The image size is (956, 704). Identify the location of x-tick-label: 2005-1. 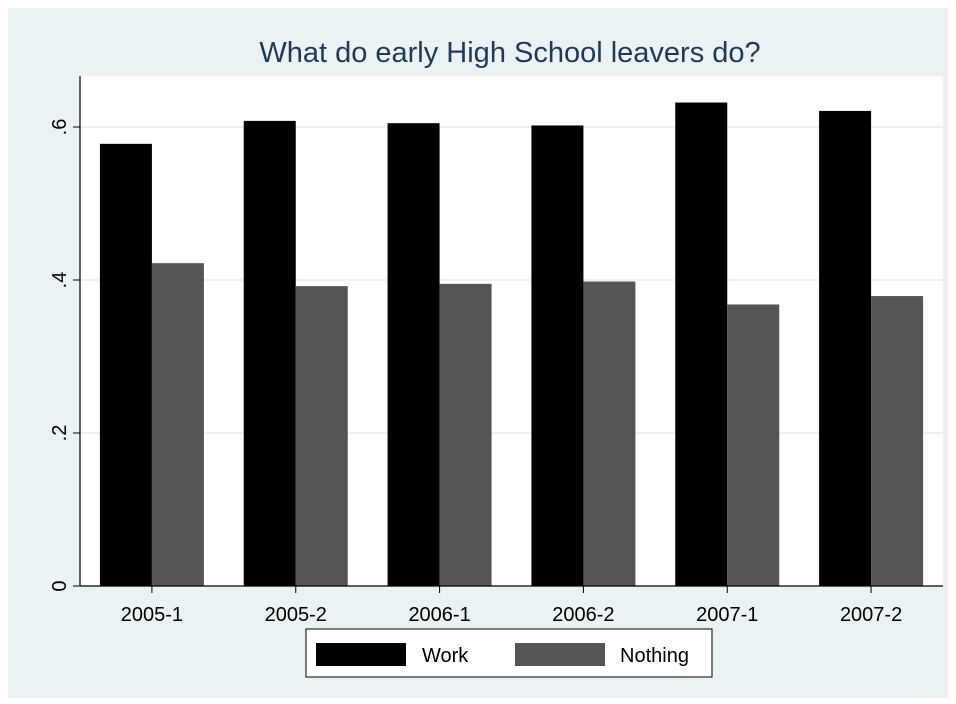
(152, 615).